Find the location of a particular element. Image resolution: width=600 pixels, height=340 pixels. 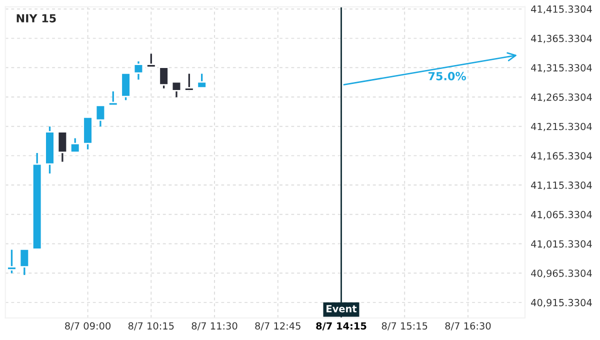

y-tick-label: 41,165.3304 is located at coordinates (561, 156).